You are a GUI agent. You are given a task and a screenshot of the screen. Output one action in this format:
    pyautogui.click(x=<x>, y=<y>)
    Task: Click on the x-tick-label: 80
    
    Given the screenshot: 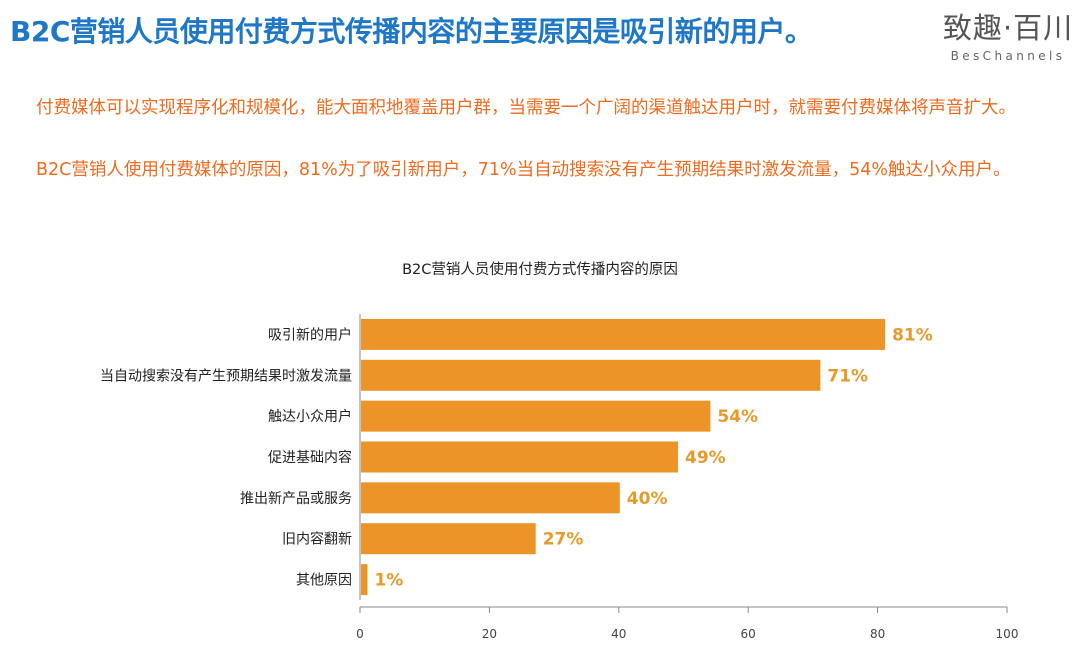 What is the action you would take?
    pyautogui.click(x=877, y=634)
    